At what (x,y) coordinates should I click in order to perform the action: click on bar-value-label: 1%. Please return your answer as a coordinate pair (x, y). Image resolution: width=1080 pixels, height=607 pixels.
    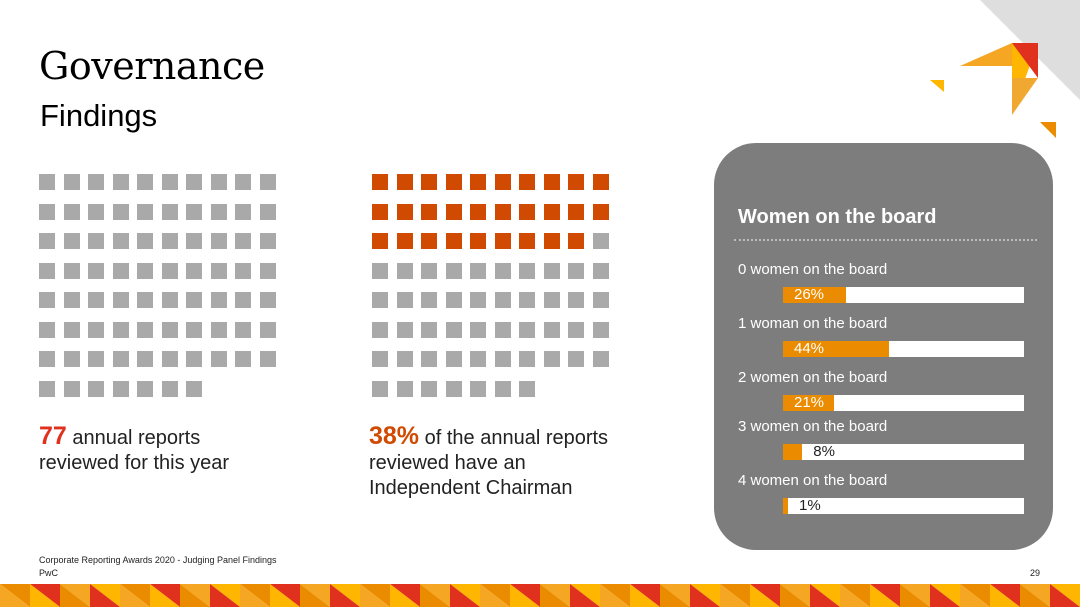
    Looking at the image, I should click on (810, 505).